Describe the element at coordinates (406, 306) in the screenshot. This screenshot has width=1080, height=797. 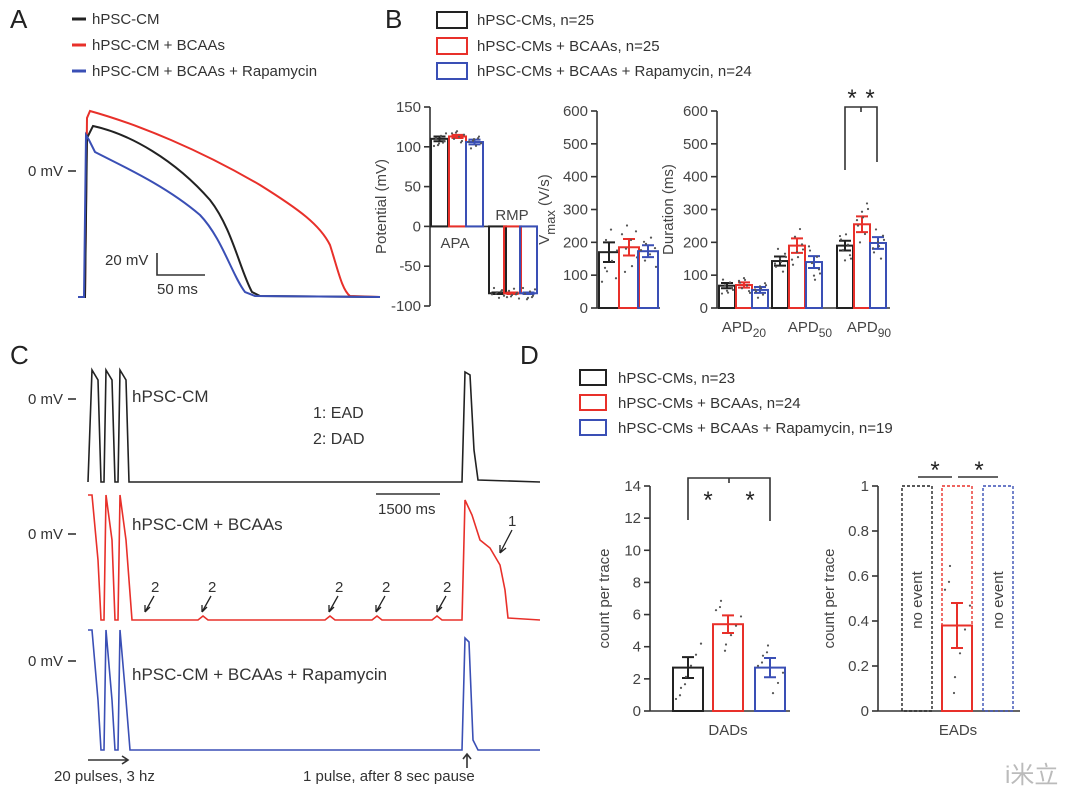
I see `y-tick-label: -100` at that location.